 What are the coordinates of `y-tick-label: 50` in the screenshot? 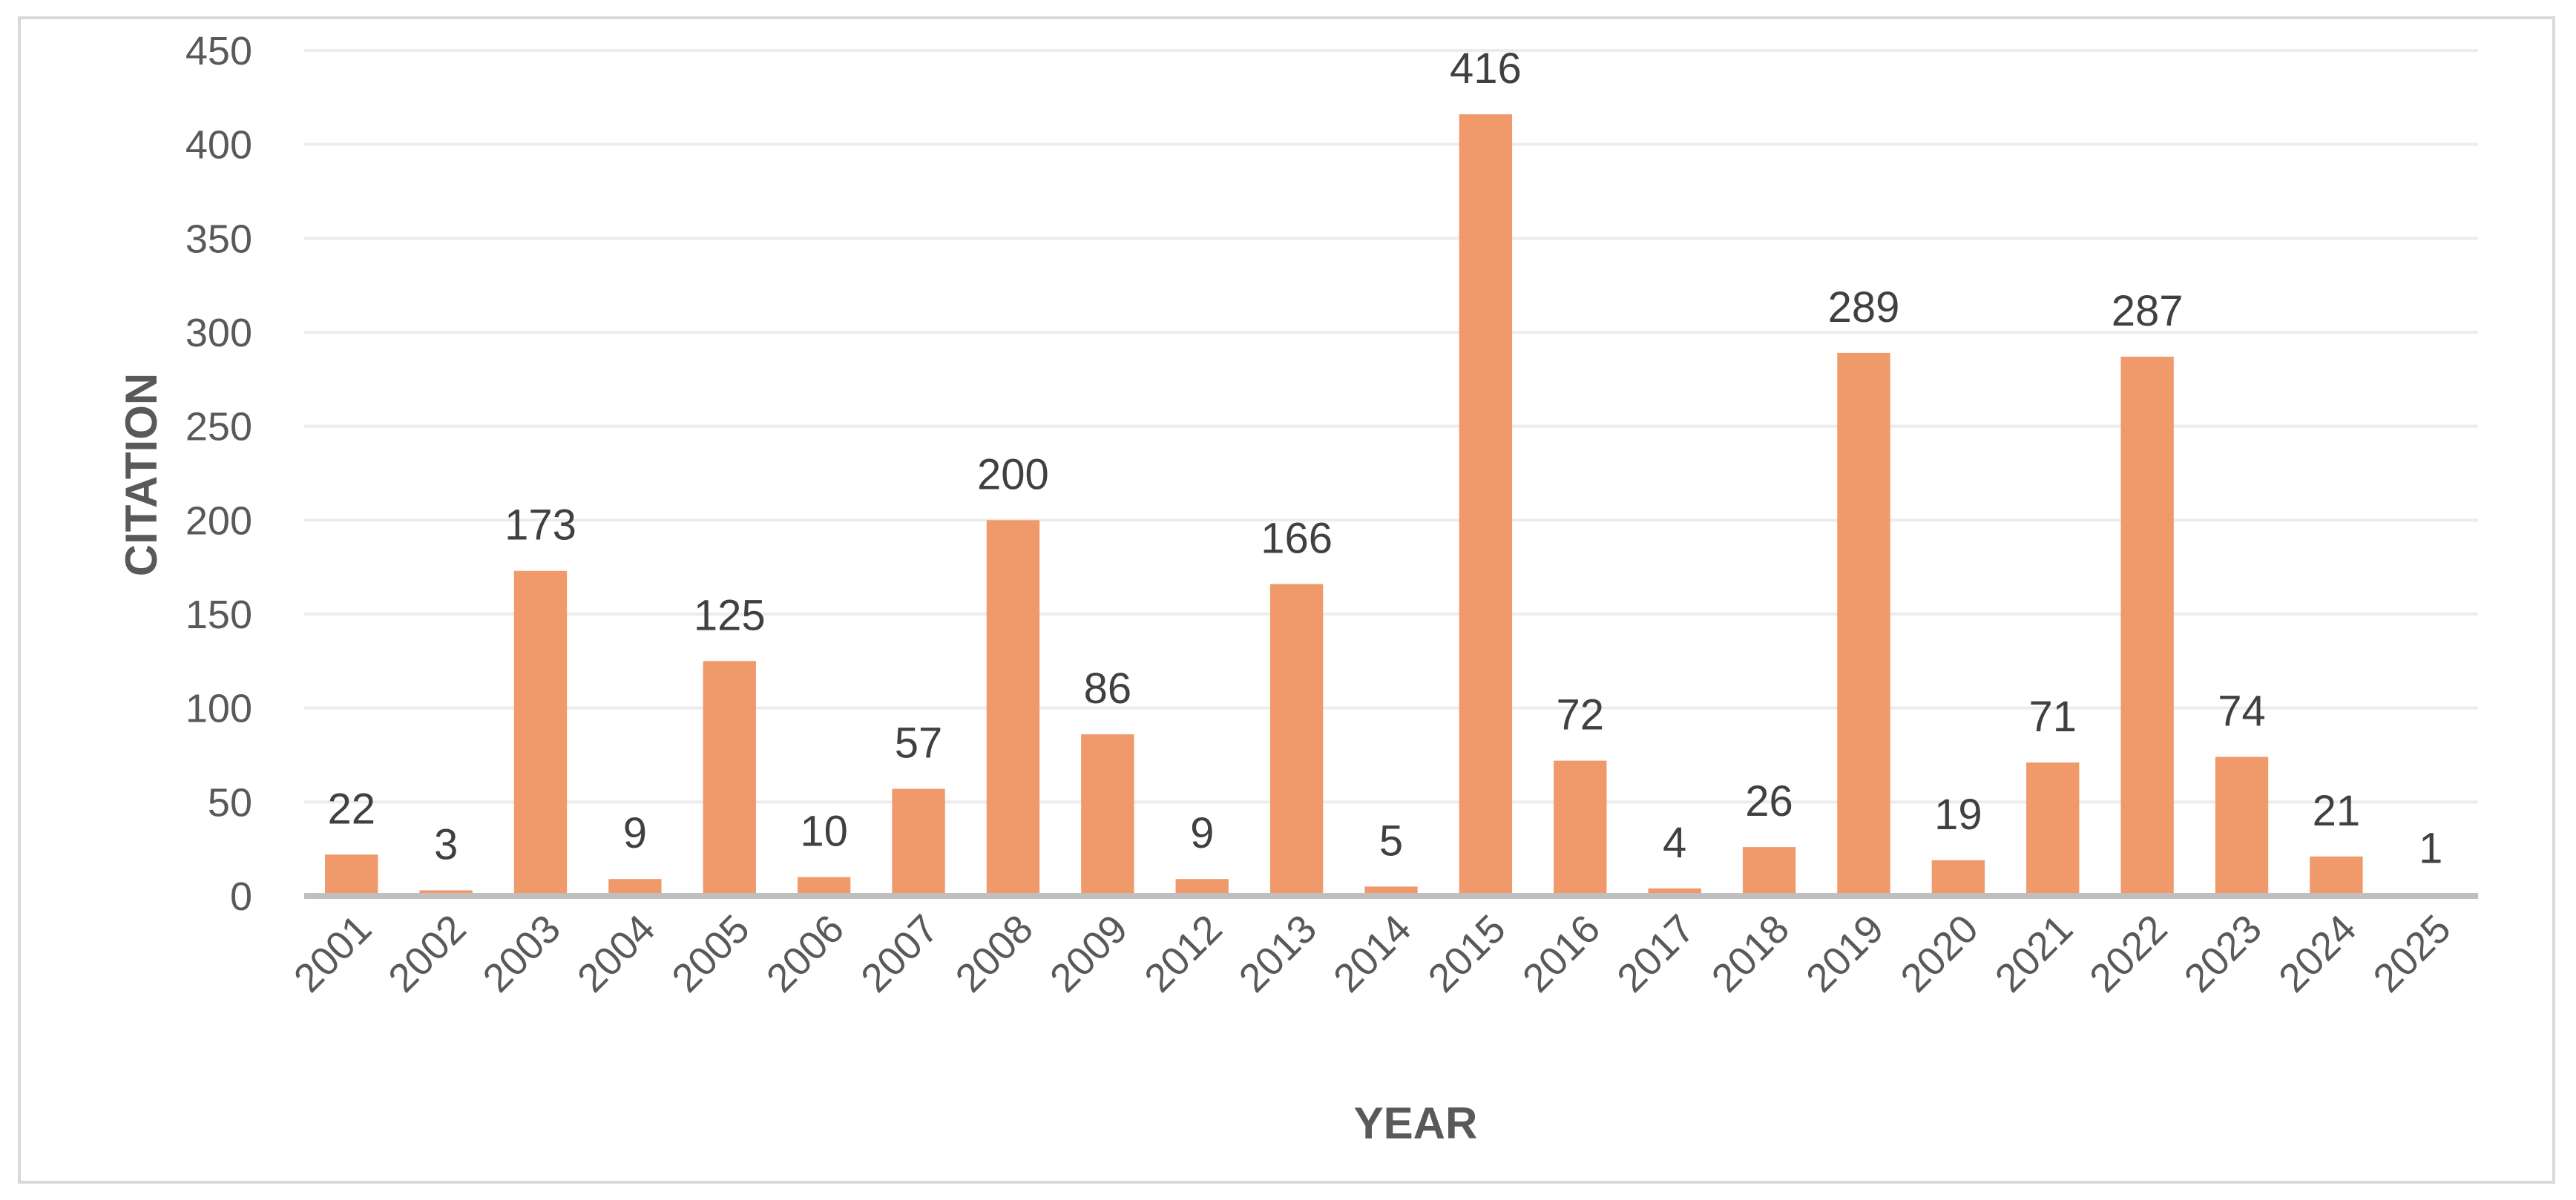 It's located at (230, 802).